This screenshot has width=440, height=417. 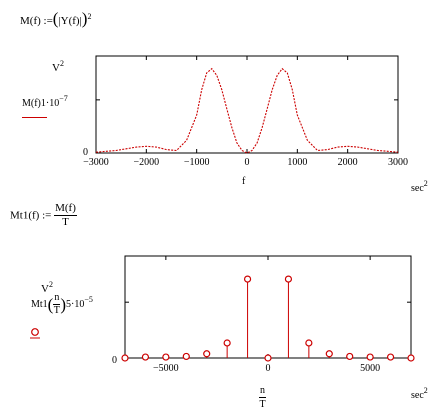 What do you see at coordinates (262, 397) in the screenshot?
I see `plot2-x-var: n T` at bounding box center [262, 397].